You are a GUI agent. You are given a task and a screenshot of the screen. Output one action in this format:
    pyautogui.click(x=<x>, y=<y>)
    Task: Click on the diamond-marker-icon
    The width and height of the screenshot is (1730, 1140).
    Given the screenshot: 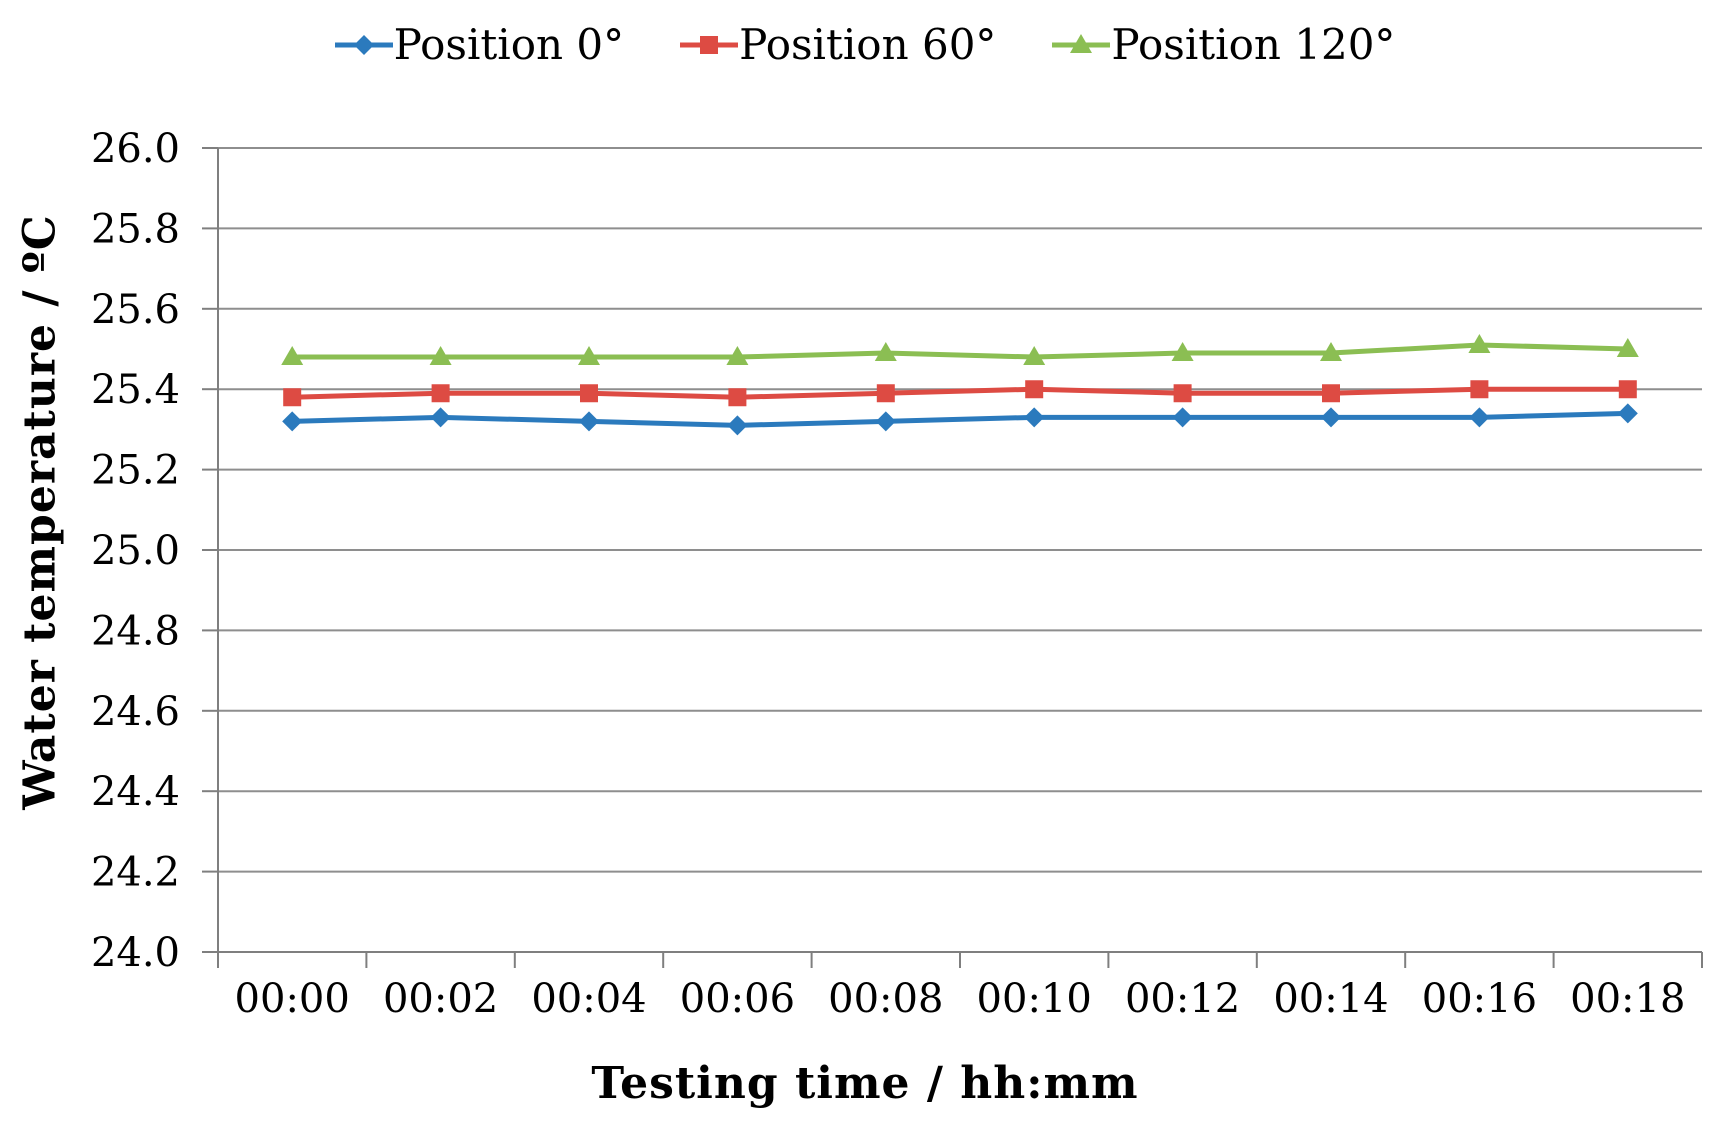 What is the action you would take?
    pyautogui.click(x=363, y=45)
    